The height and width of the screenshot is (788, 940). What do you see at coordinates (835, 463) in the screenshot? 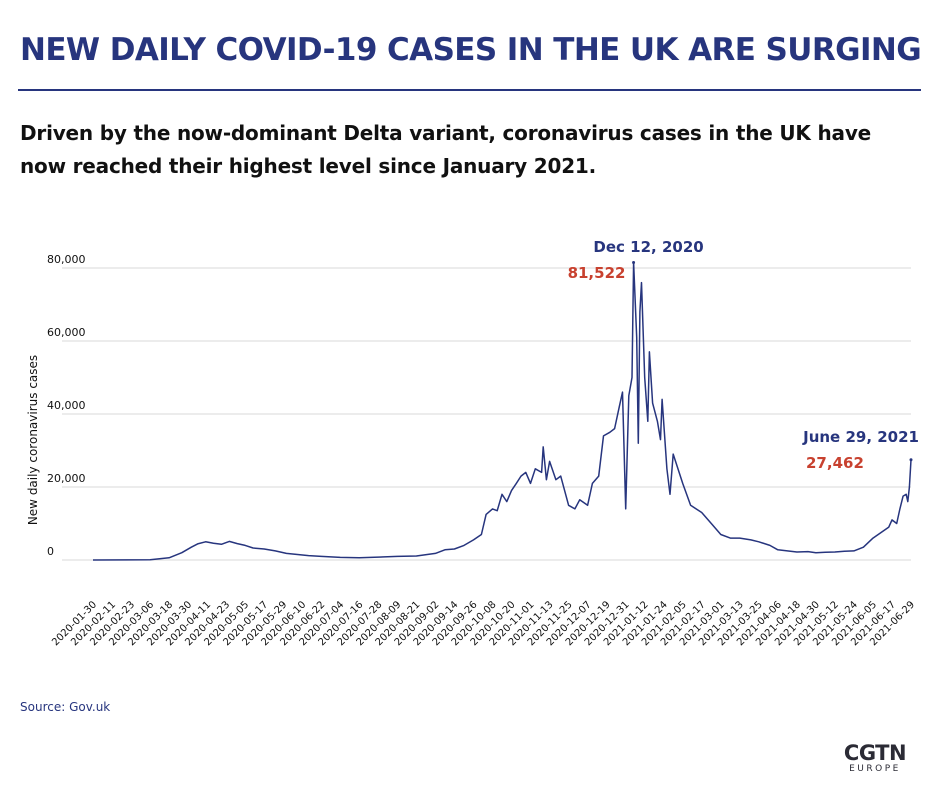
I see `annotation-value: 27,462` at bounding box center [835, 463].